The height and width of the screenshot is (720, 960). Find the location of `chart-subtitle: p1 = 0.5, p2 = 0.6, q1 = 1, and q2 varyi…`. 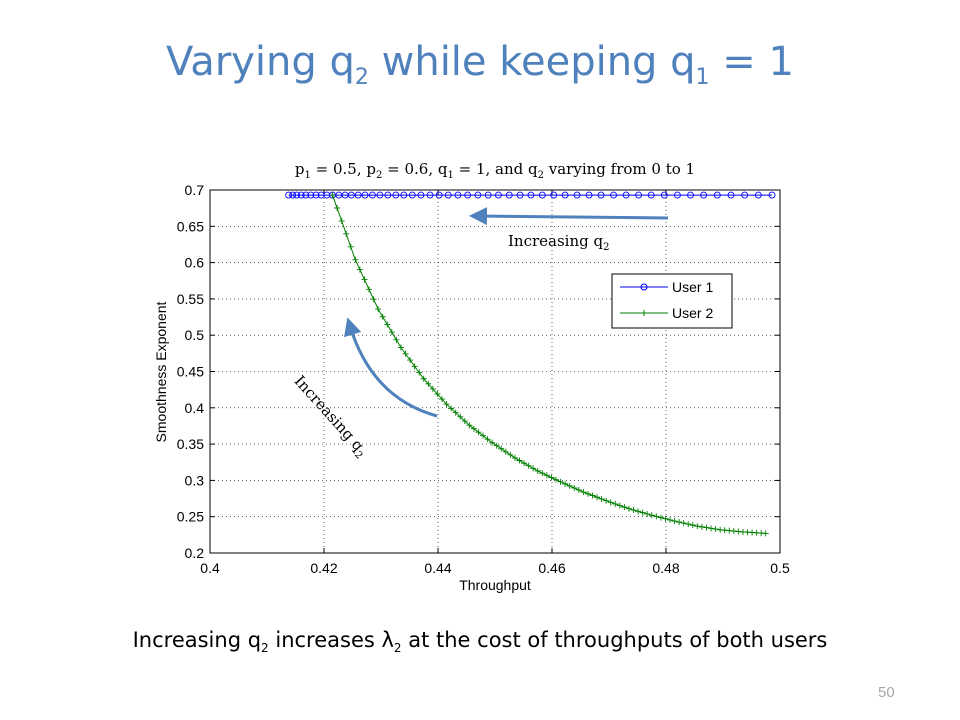

chart-subtitle: p1 = 0.5, p2 = 0.6, q1 = 1, and q2 varyi… is located at coordinates (495, 170).